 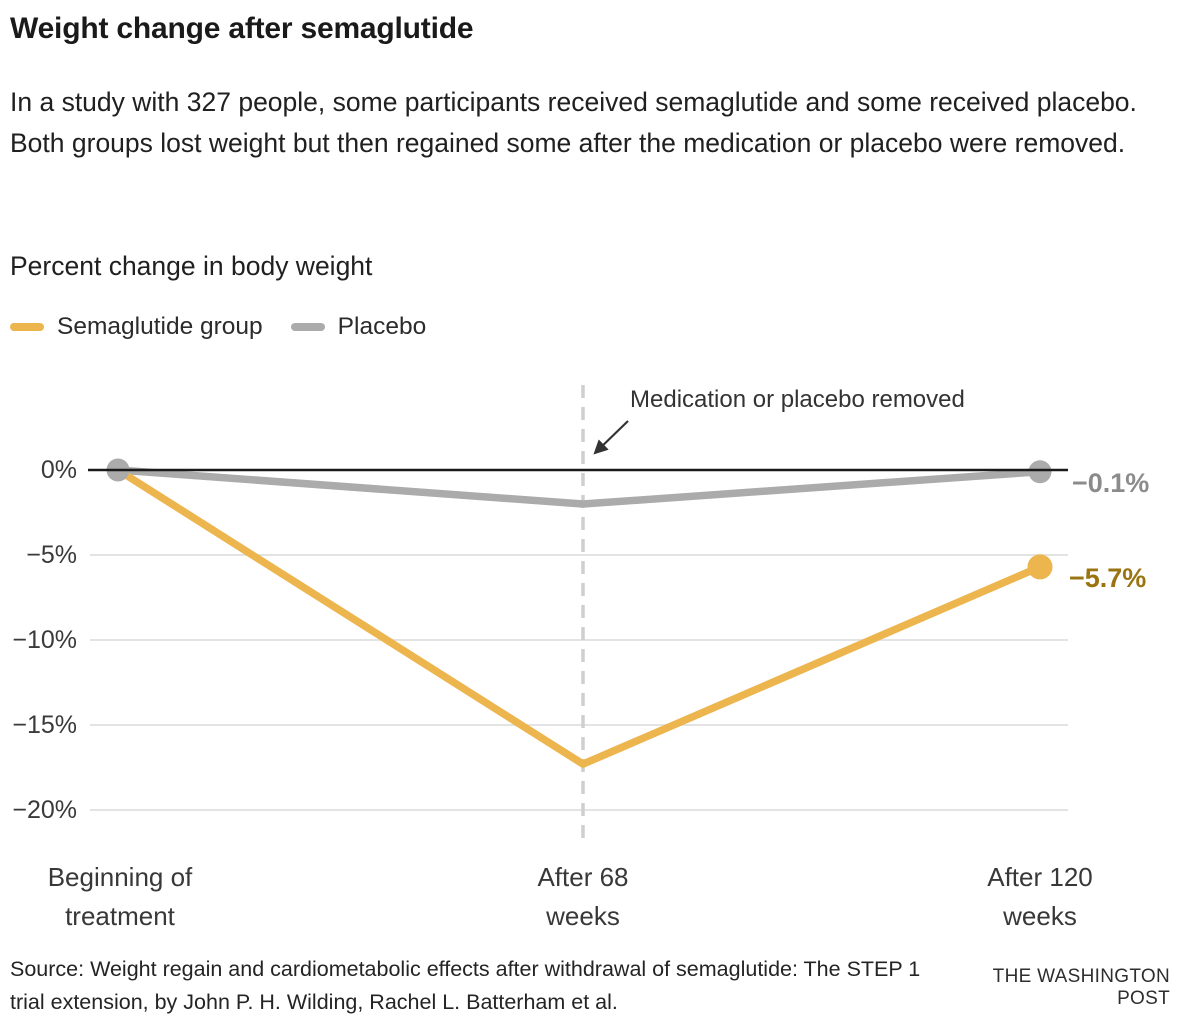 I want to click on x-tick-week120: After 120 weeks, so click(x=1040, y=896).